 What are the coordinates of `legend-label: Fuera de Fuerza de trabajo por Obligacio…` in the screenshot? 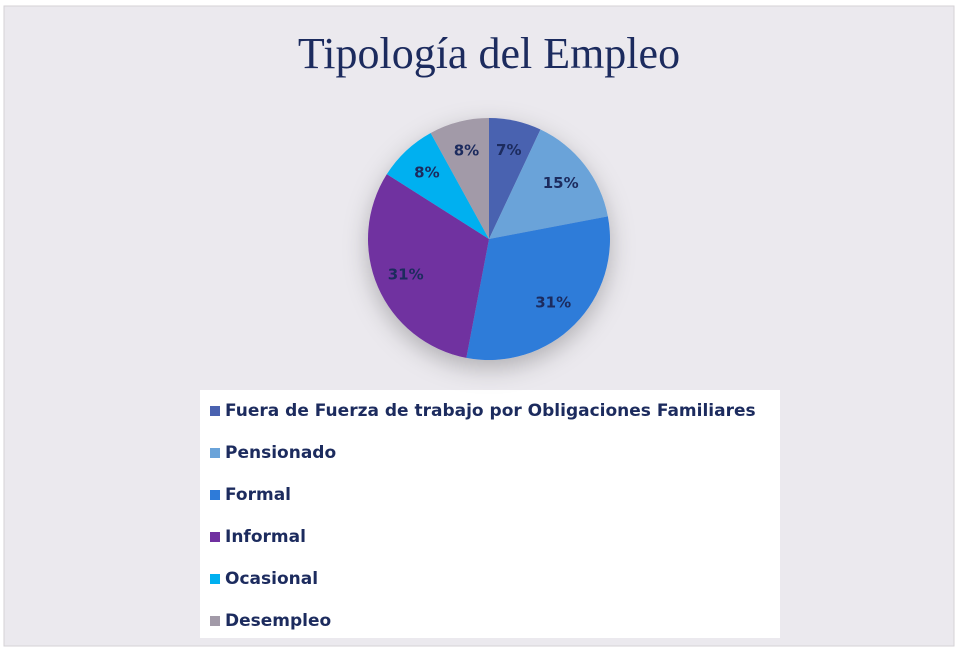 It's located at (490, 411).